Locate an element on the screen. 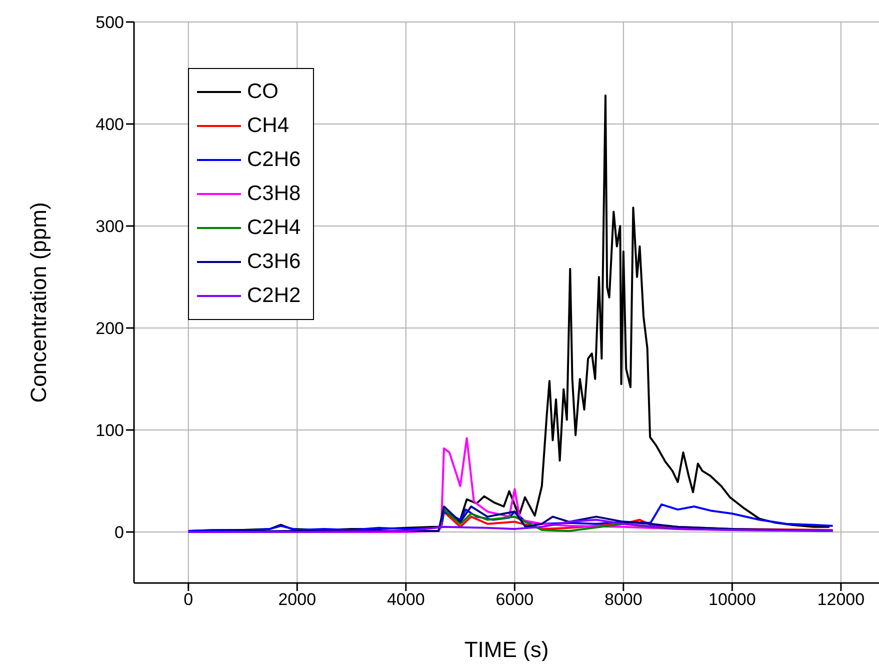  legend-label: CH4 is located at coordinates (268, 126).